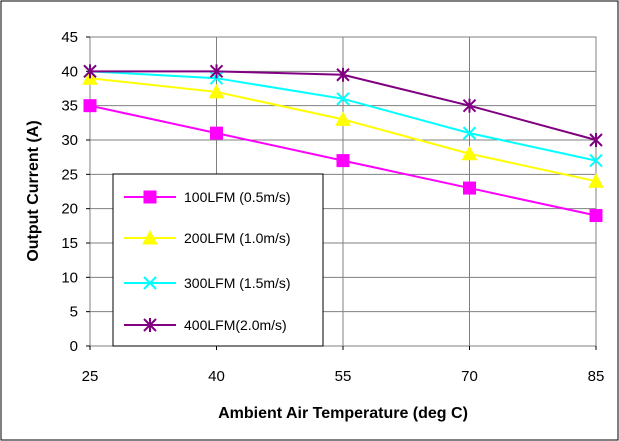 The image size is (619, 441). I want to click on x-tick-label: 25, so click(90, 376).